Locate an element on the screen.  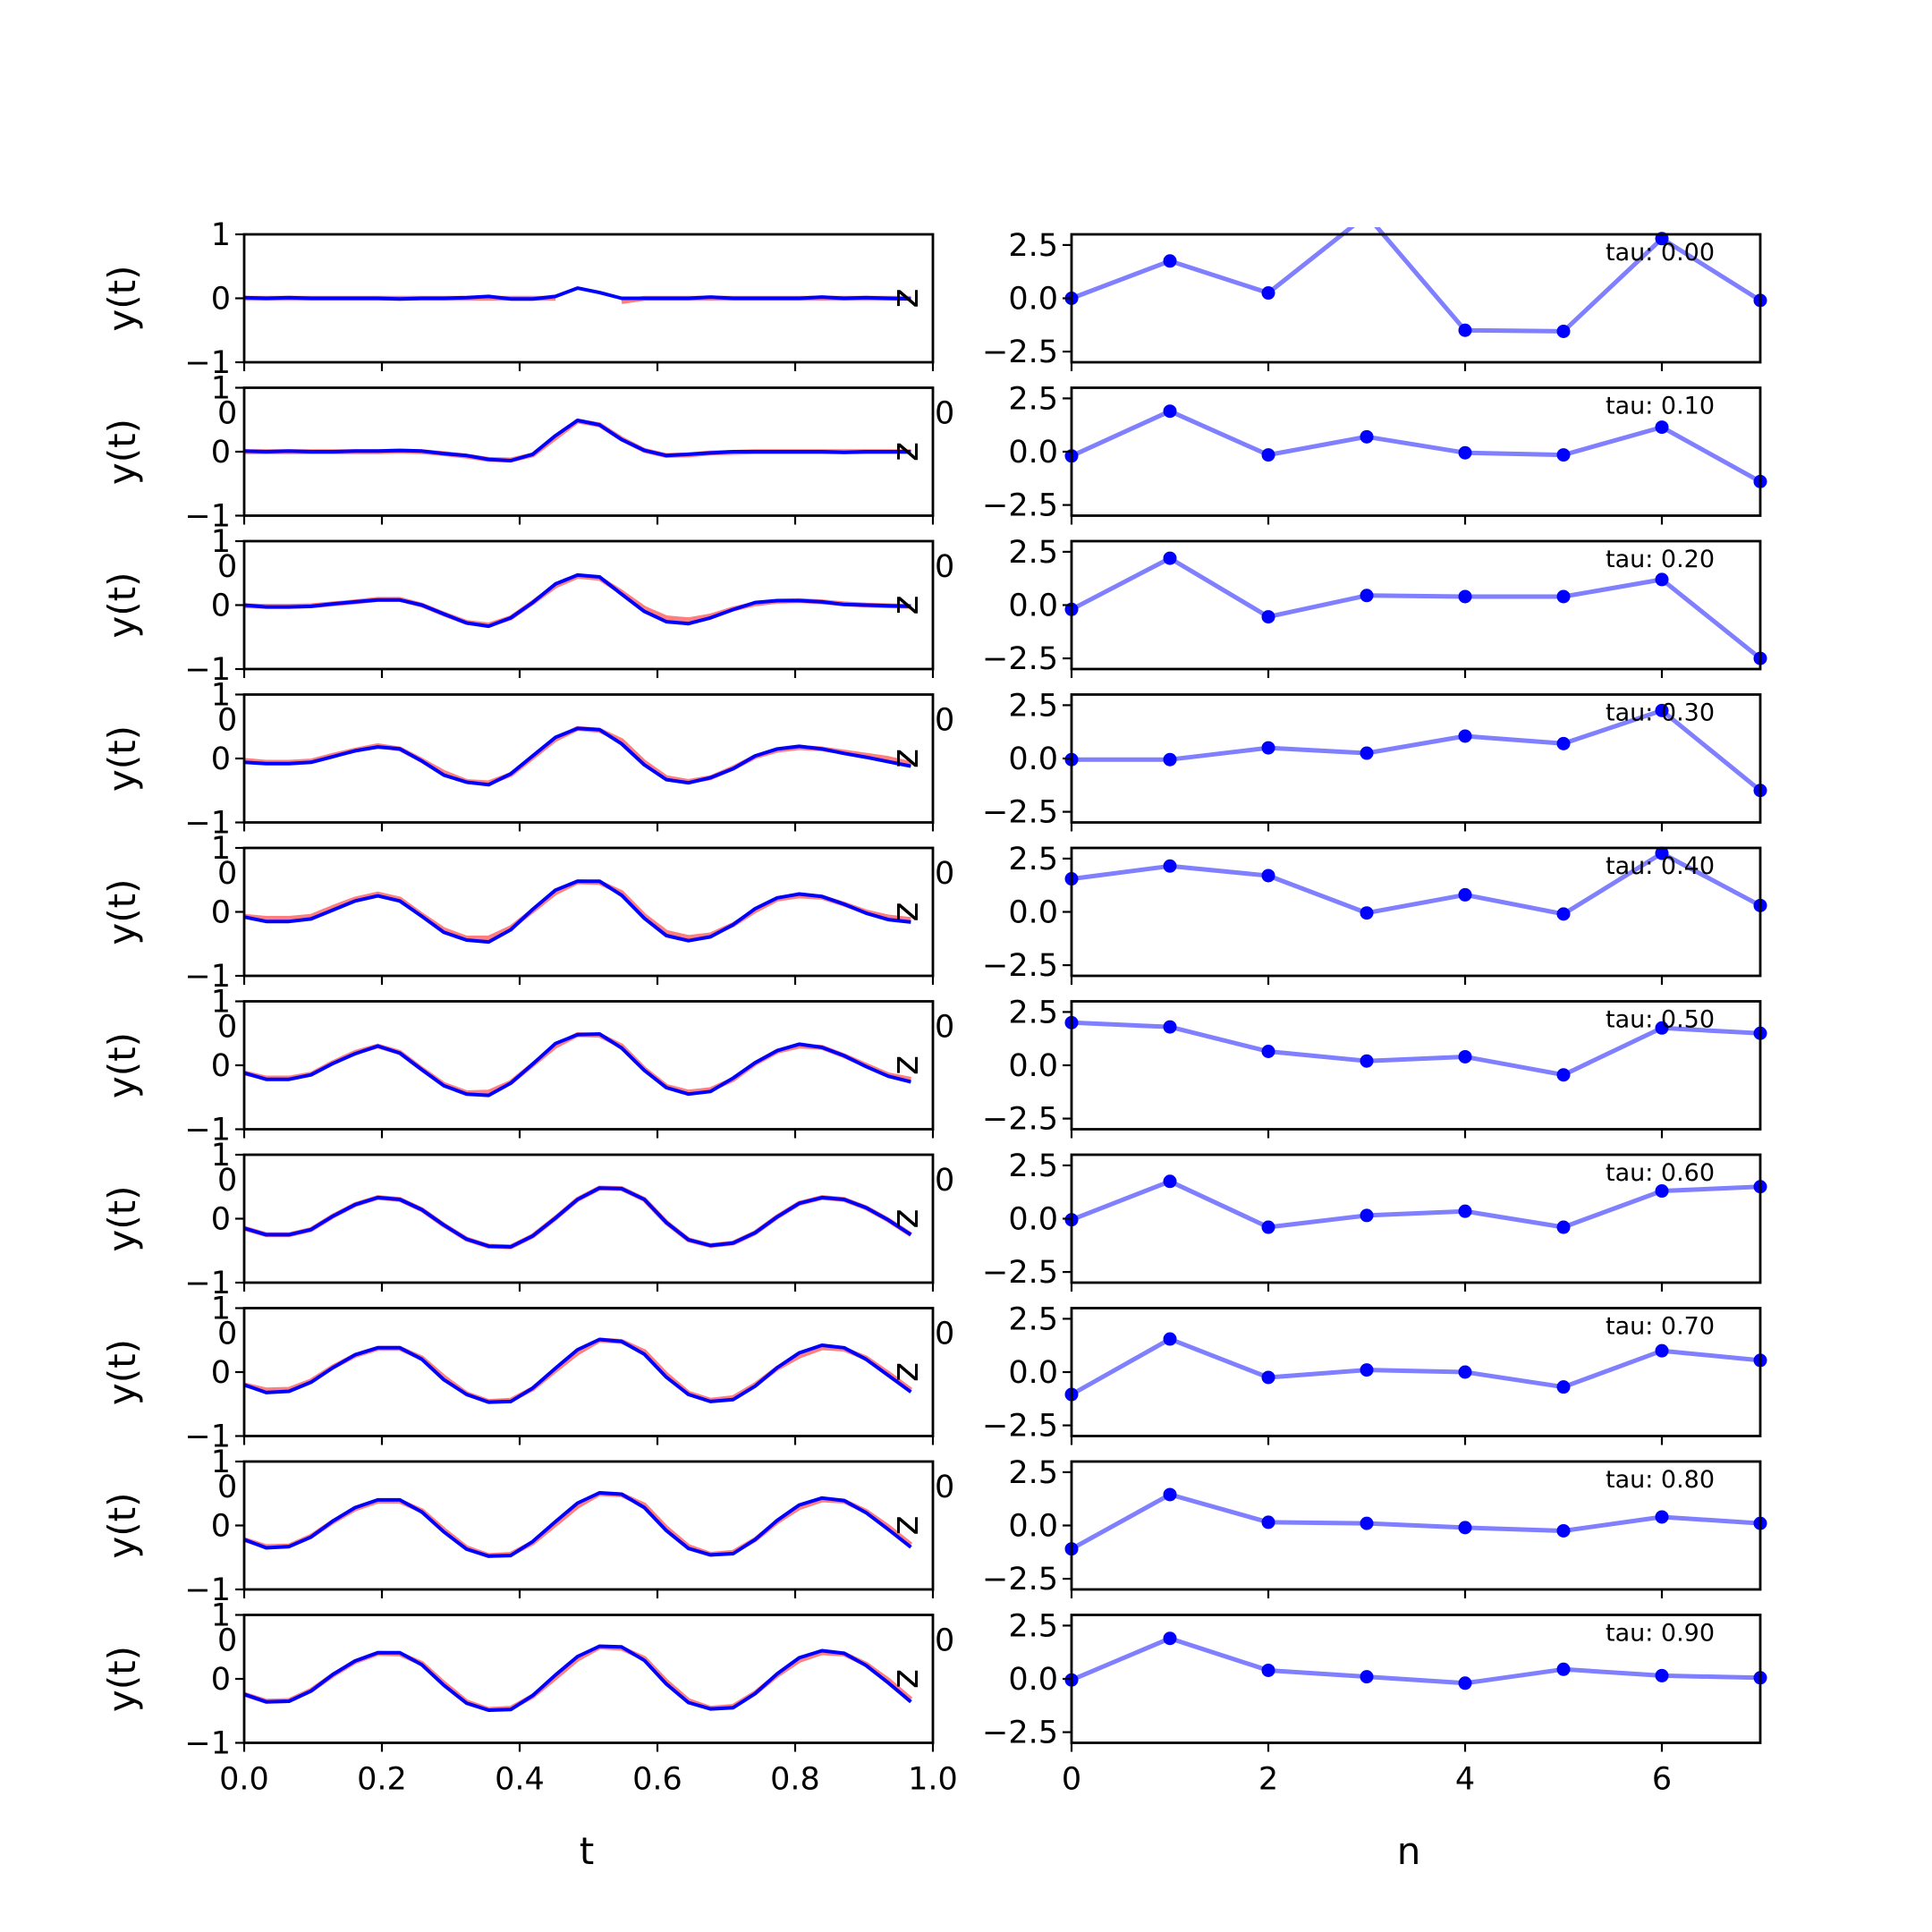
latent-panel-7: −2.5 0.0 2.5 tau: 0.70 is located at coordinates (1374, 1373).